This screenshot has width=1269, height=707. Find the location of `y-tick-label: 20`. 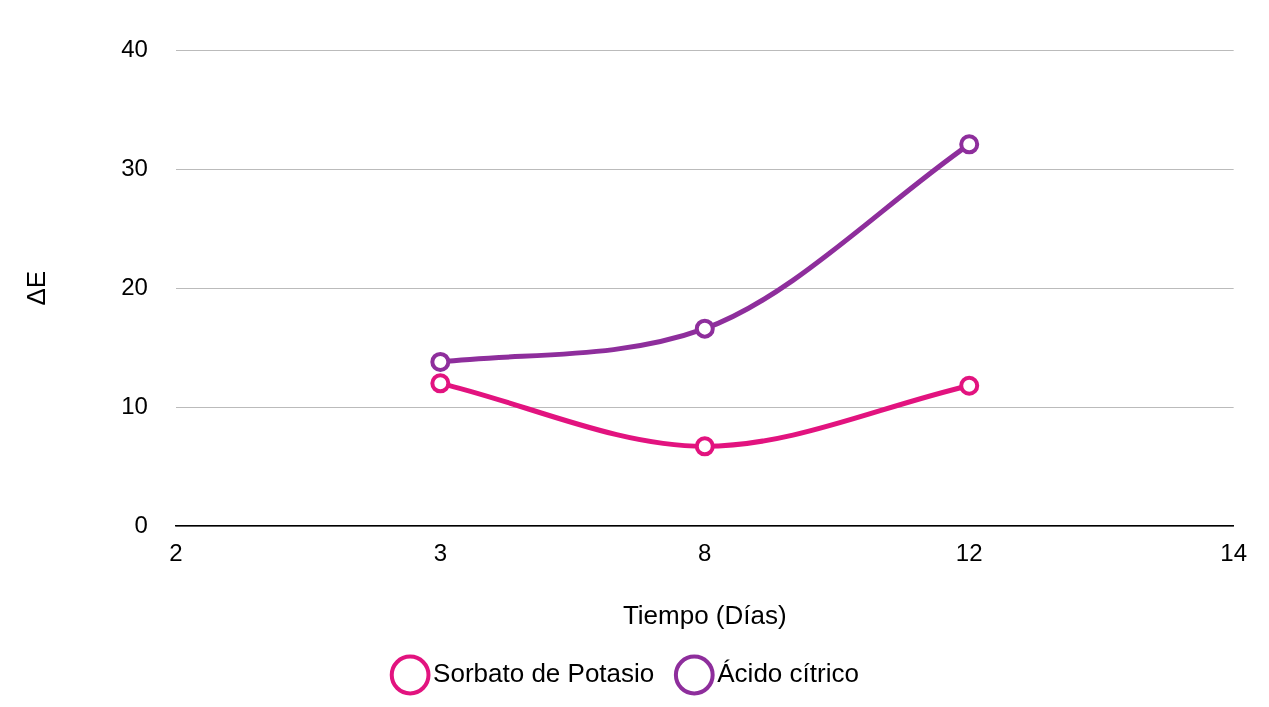

y-tick-label: 20 is located at coordinates (134, 286).